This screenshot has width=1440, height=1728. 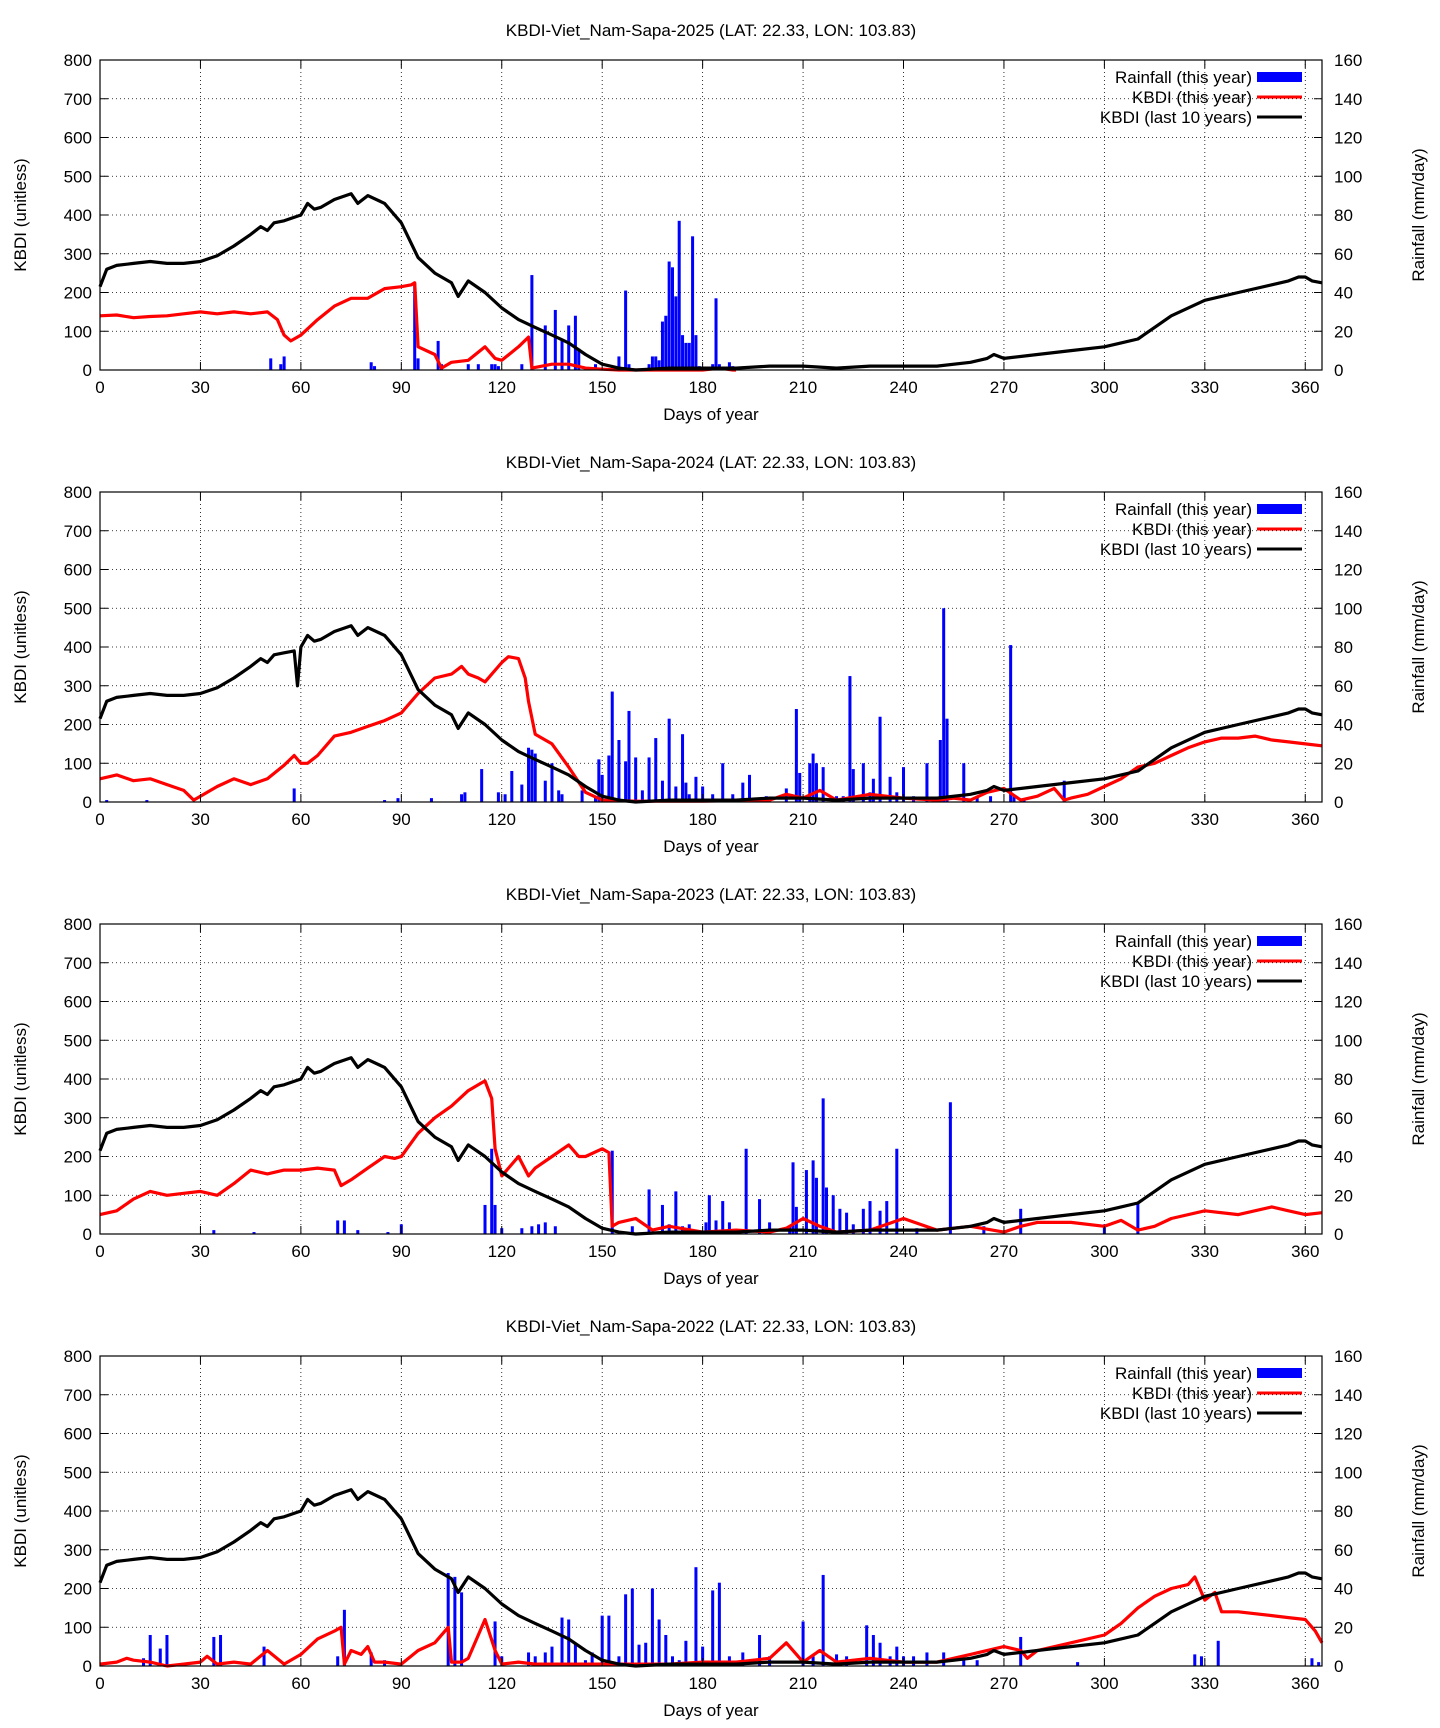 What do you see at coordinates (78, 763) in the screenshot?
I see `y-left-tick-label: 100` at bounding box center [78, 763].